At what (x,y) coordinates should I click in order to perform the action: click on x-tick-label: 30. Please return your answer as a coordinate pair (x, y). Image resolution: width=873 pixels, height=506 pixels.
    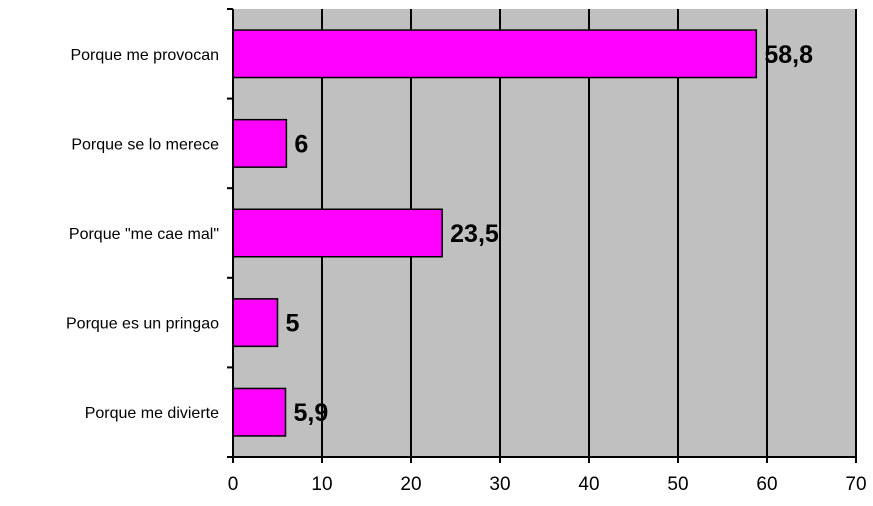
    Looking at the image, I should click on (499, 484).